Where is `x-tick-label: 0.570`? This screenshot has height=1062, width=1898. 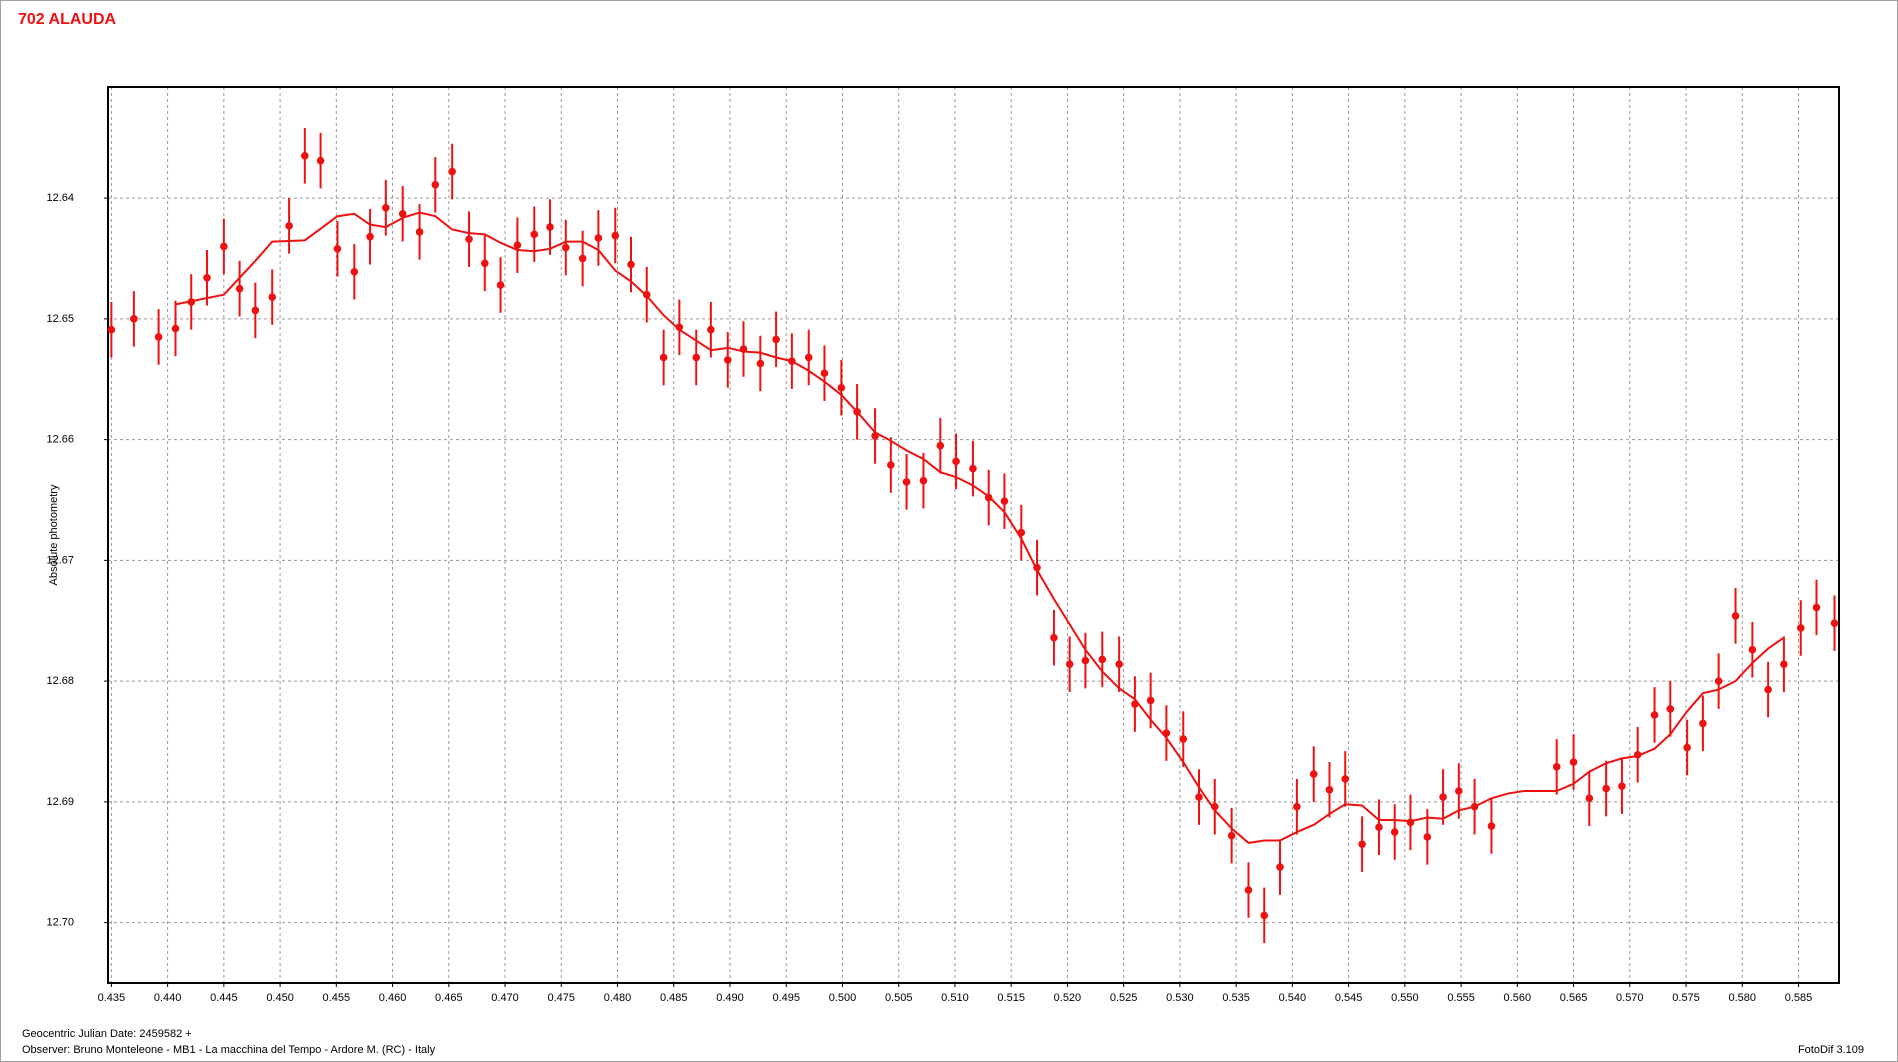
x-tick-label: 0.570 is located at coordinates (1630, 998).